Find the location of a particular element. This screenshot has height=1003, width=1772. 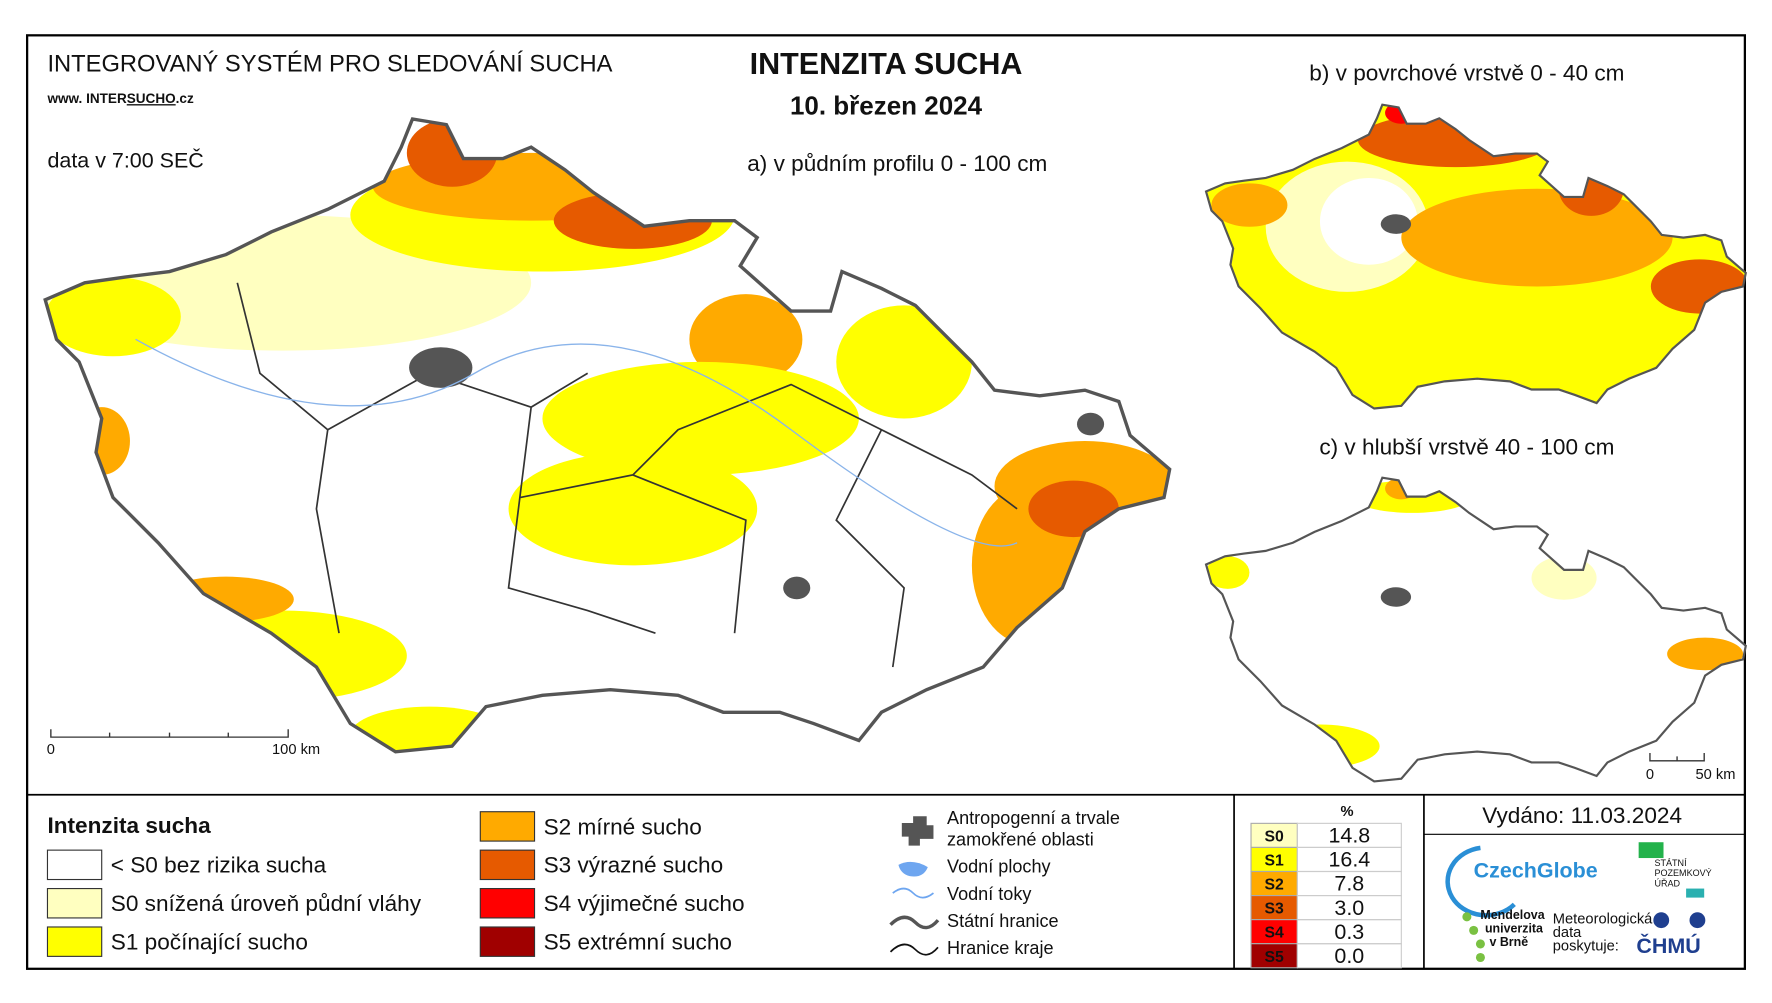

stats-value: 16.4 is located at coordinates (1349, 860).